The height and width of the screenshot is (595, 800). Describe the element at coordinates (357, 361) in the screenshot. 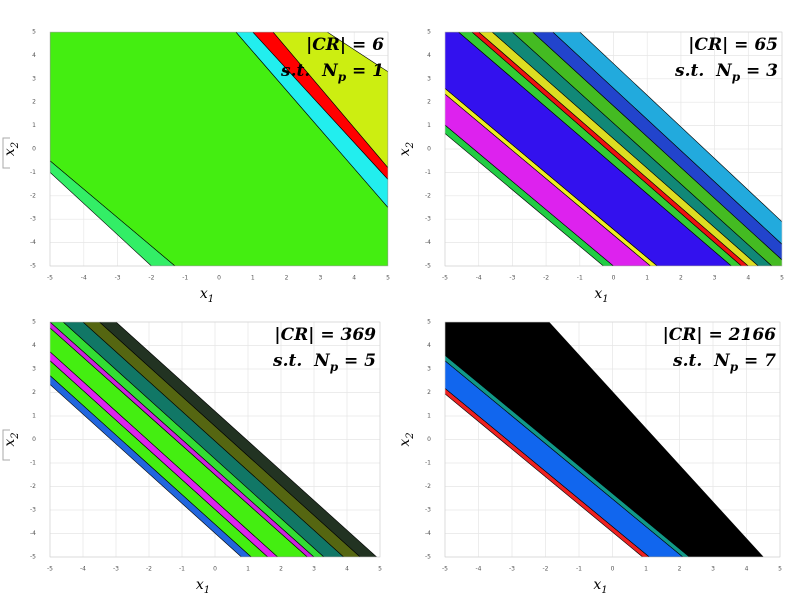

I see `constraint-rest: = 5` at that location.